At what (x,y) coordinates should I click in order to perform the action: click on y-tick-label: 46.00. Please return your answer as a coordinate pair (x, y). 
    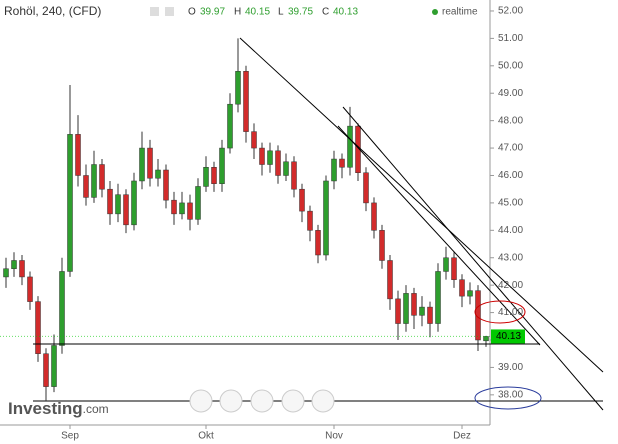
    Looking at the image, I should click on (510, 175).